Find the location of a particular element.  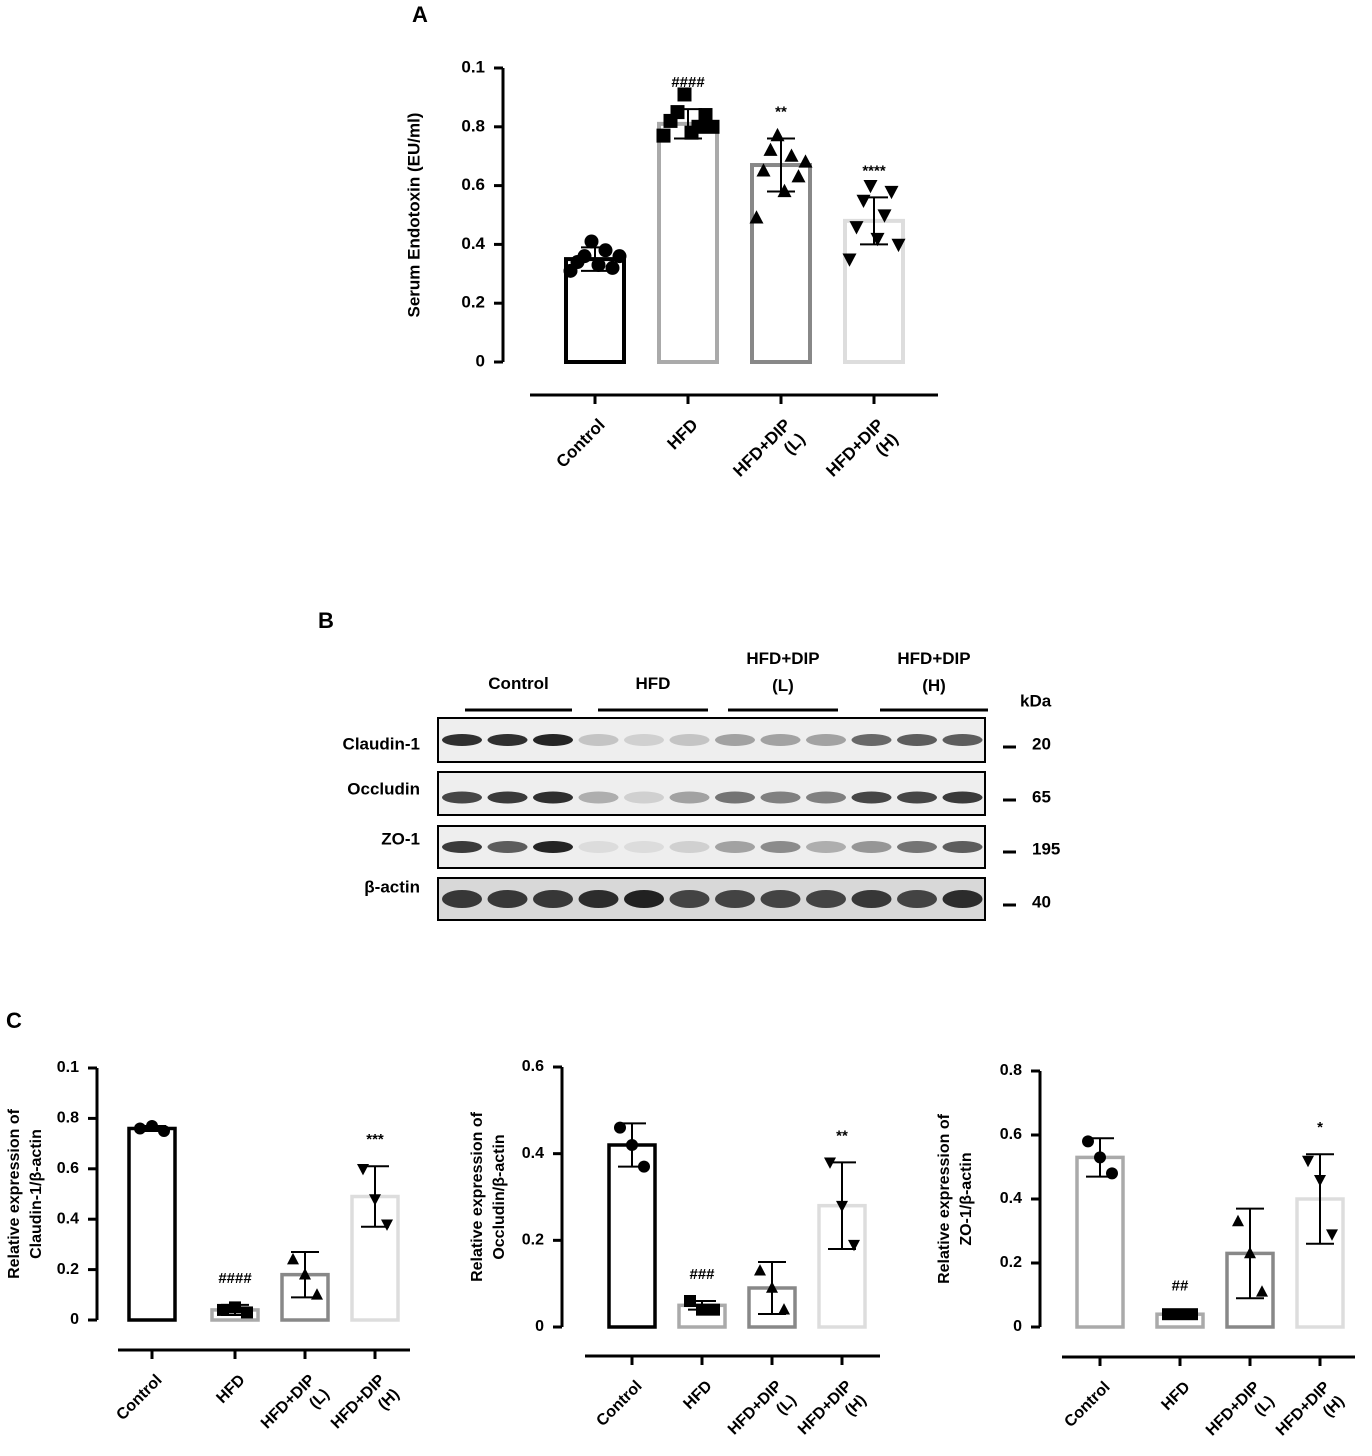

annotation: * is located at coordinates (1320, 1127).